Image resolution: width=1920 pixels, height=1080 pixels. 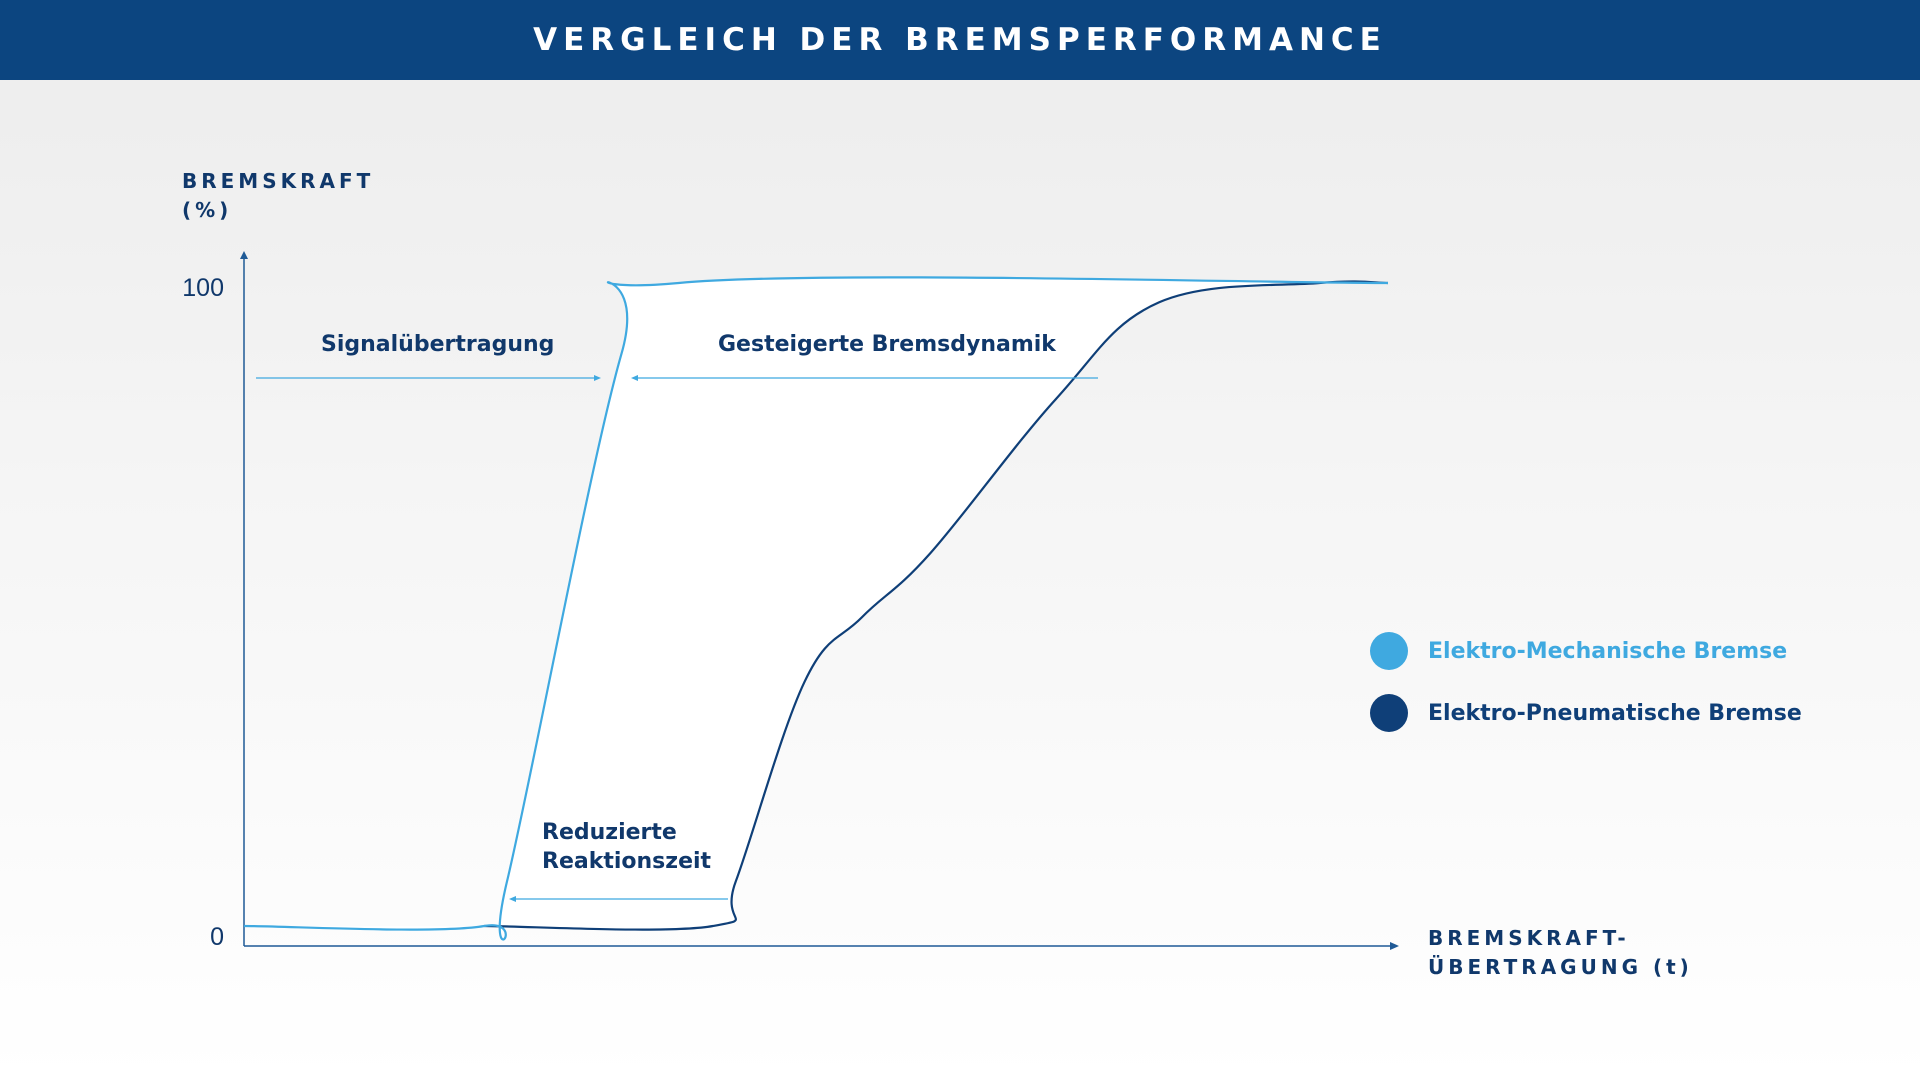 What do you see at coordinates (626, 847) in the screenshot?
I see `annotation-reduzierte-reaktionszeit: Reduzierte Reaktionszeit` at bounding box center [626, 847].